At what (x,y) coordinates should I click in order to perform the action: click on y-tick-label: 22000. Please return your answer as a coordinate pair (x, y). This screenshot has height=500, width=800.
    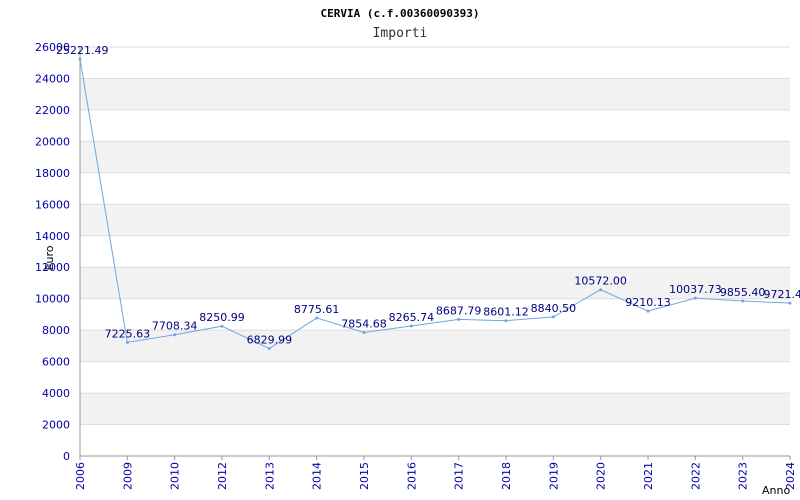
    Looking at the image, I should click on (52, 110).